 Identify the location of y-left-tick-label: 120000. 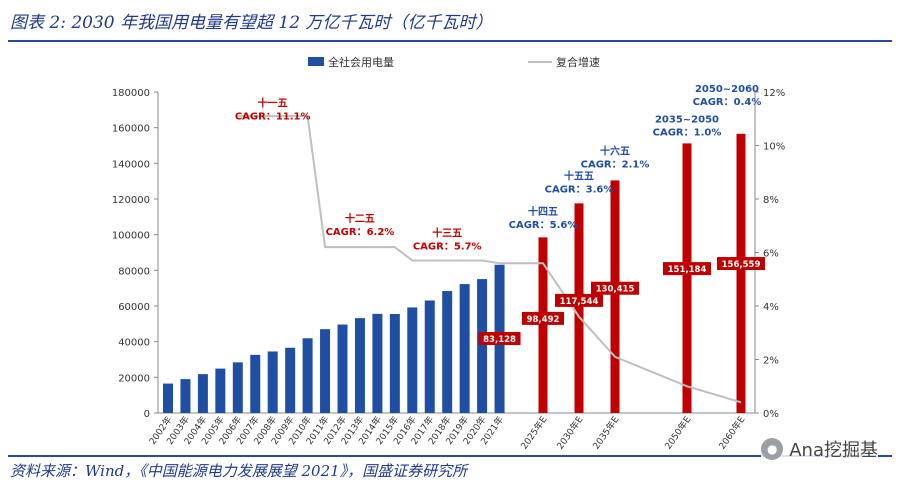
(131, 200).